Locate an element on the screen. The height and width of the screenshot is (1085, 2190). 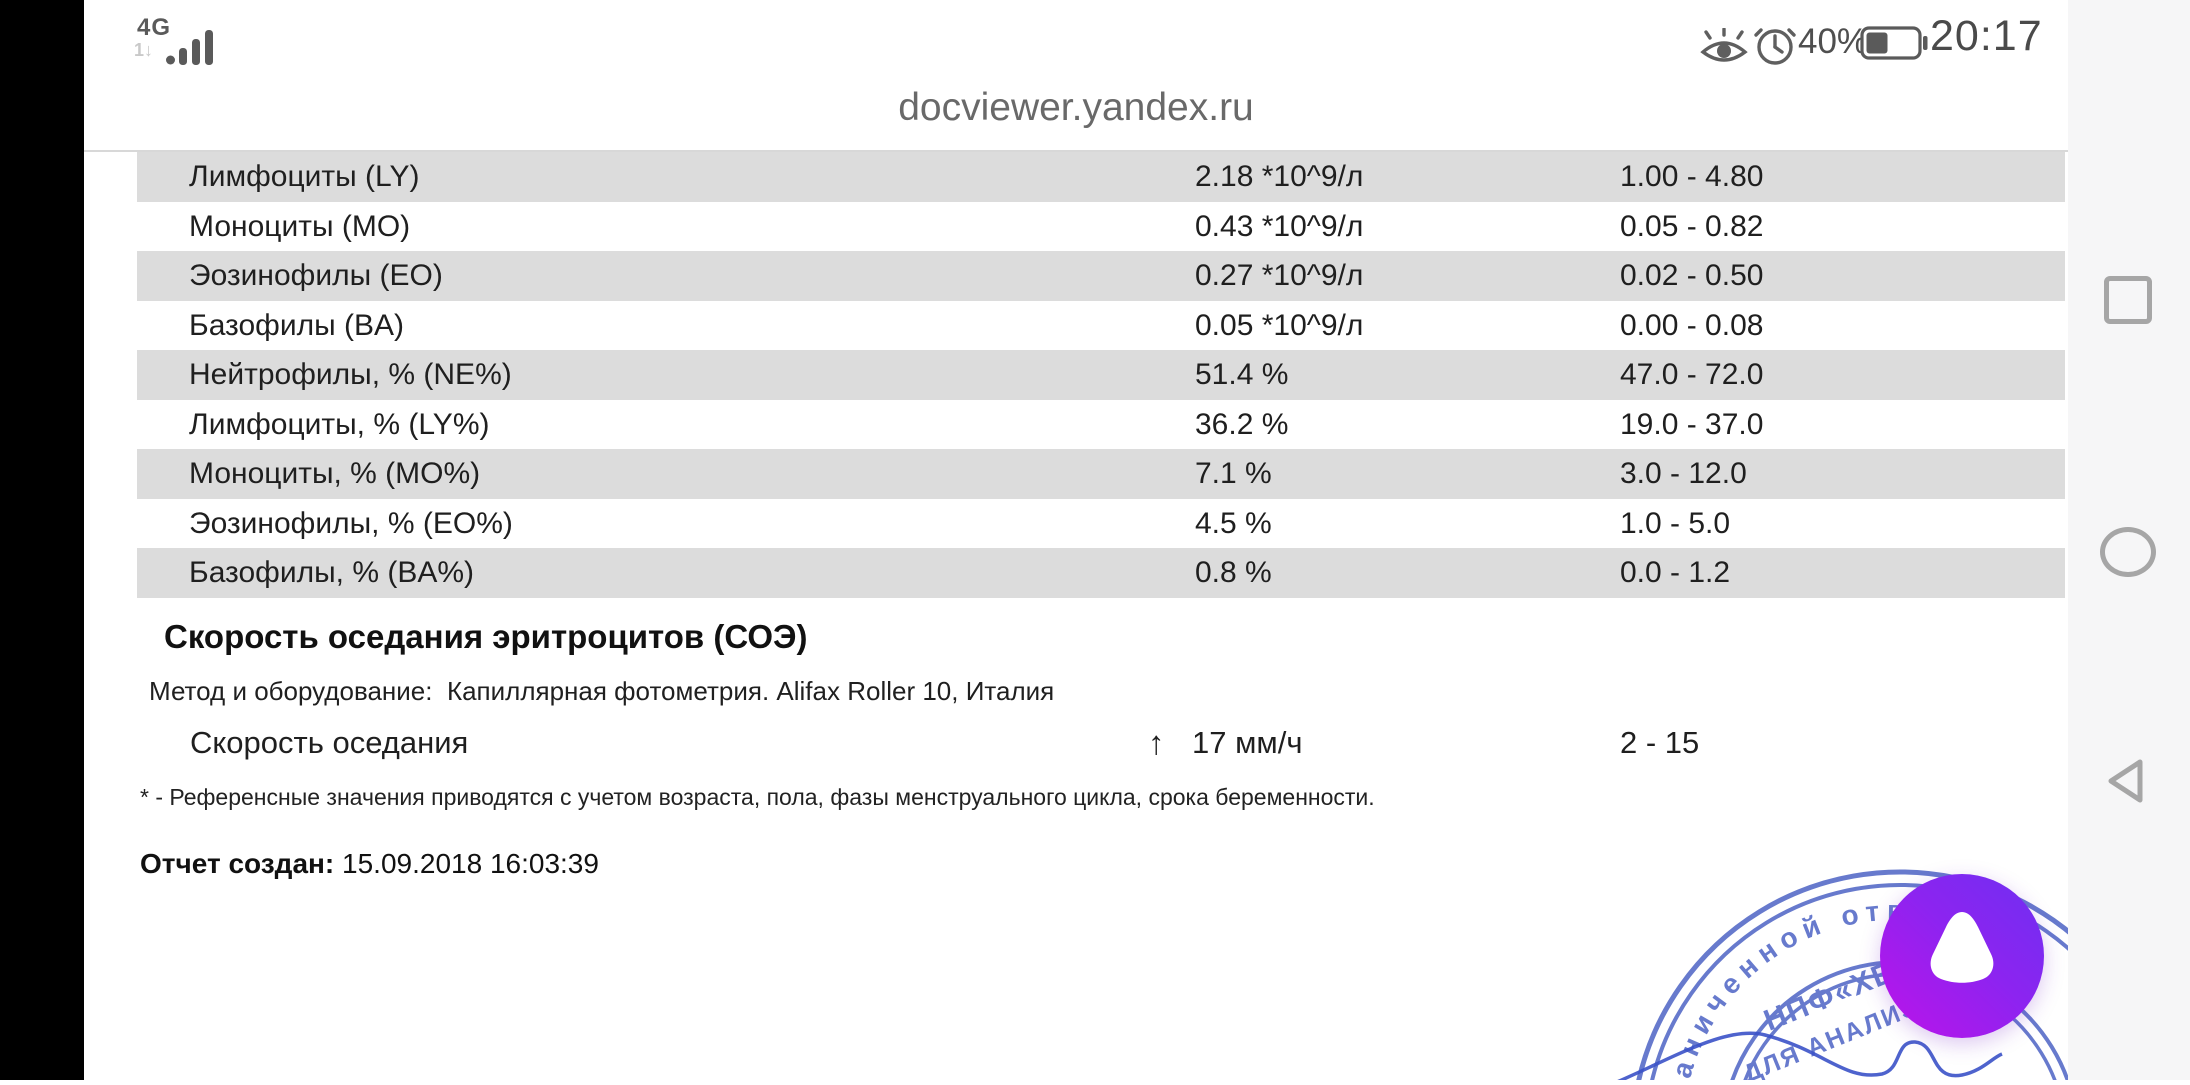
status-bar: 4G 1↓ is located at coordinates (1076, 44).